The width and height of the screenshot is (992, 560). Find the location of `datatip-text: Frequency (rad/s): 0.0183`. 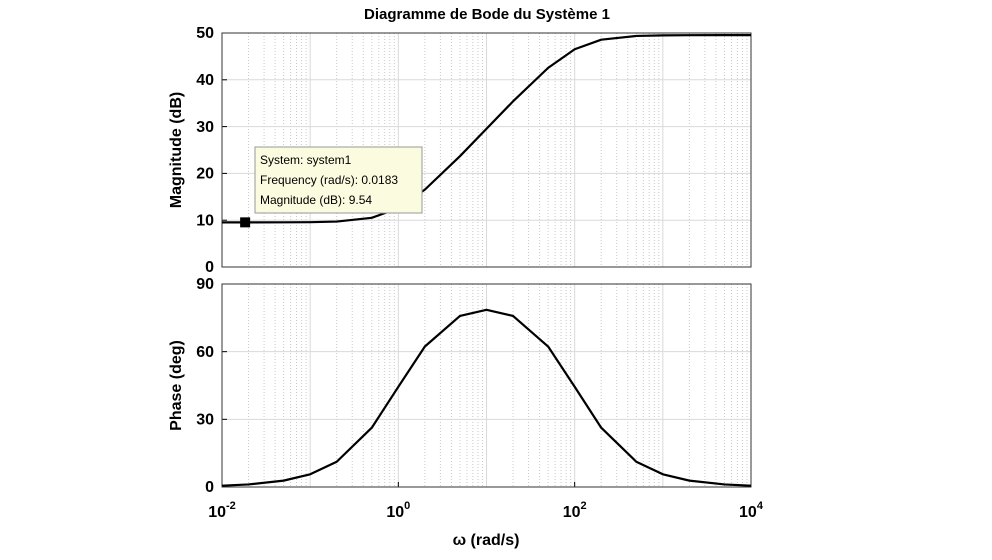

datatip-text: Frequency (rad/s): 0.0183 is located at coordinates (329, 180).